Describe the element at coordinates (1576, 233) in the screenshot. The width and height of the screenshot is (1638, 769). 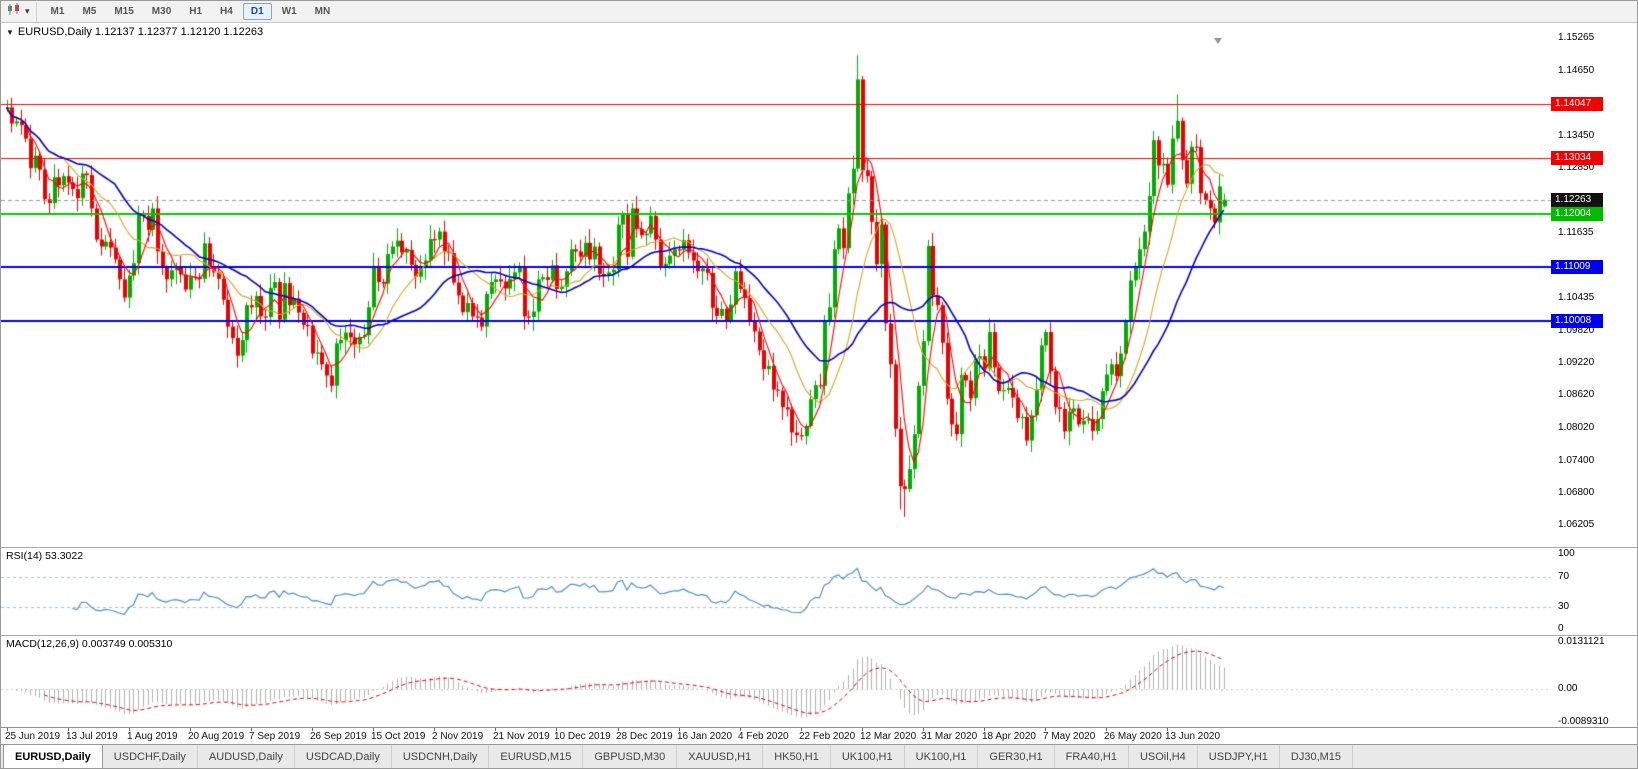
I see `price-scale-label: 1.11635` at that location.